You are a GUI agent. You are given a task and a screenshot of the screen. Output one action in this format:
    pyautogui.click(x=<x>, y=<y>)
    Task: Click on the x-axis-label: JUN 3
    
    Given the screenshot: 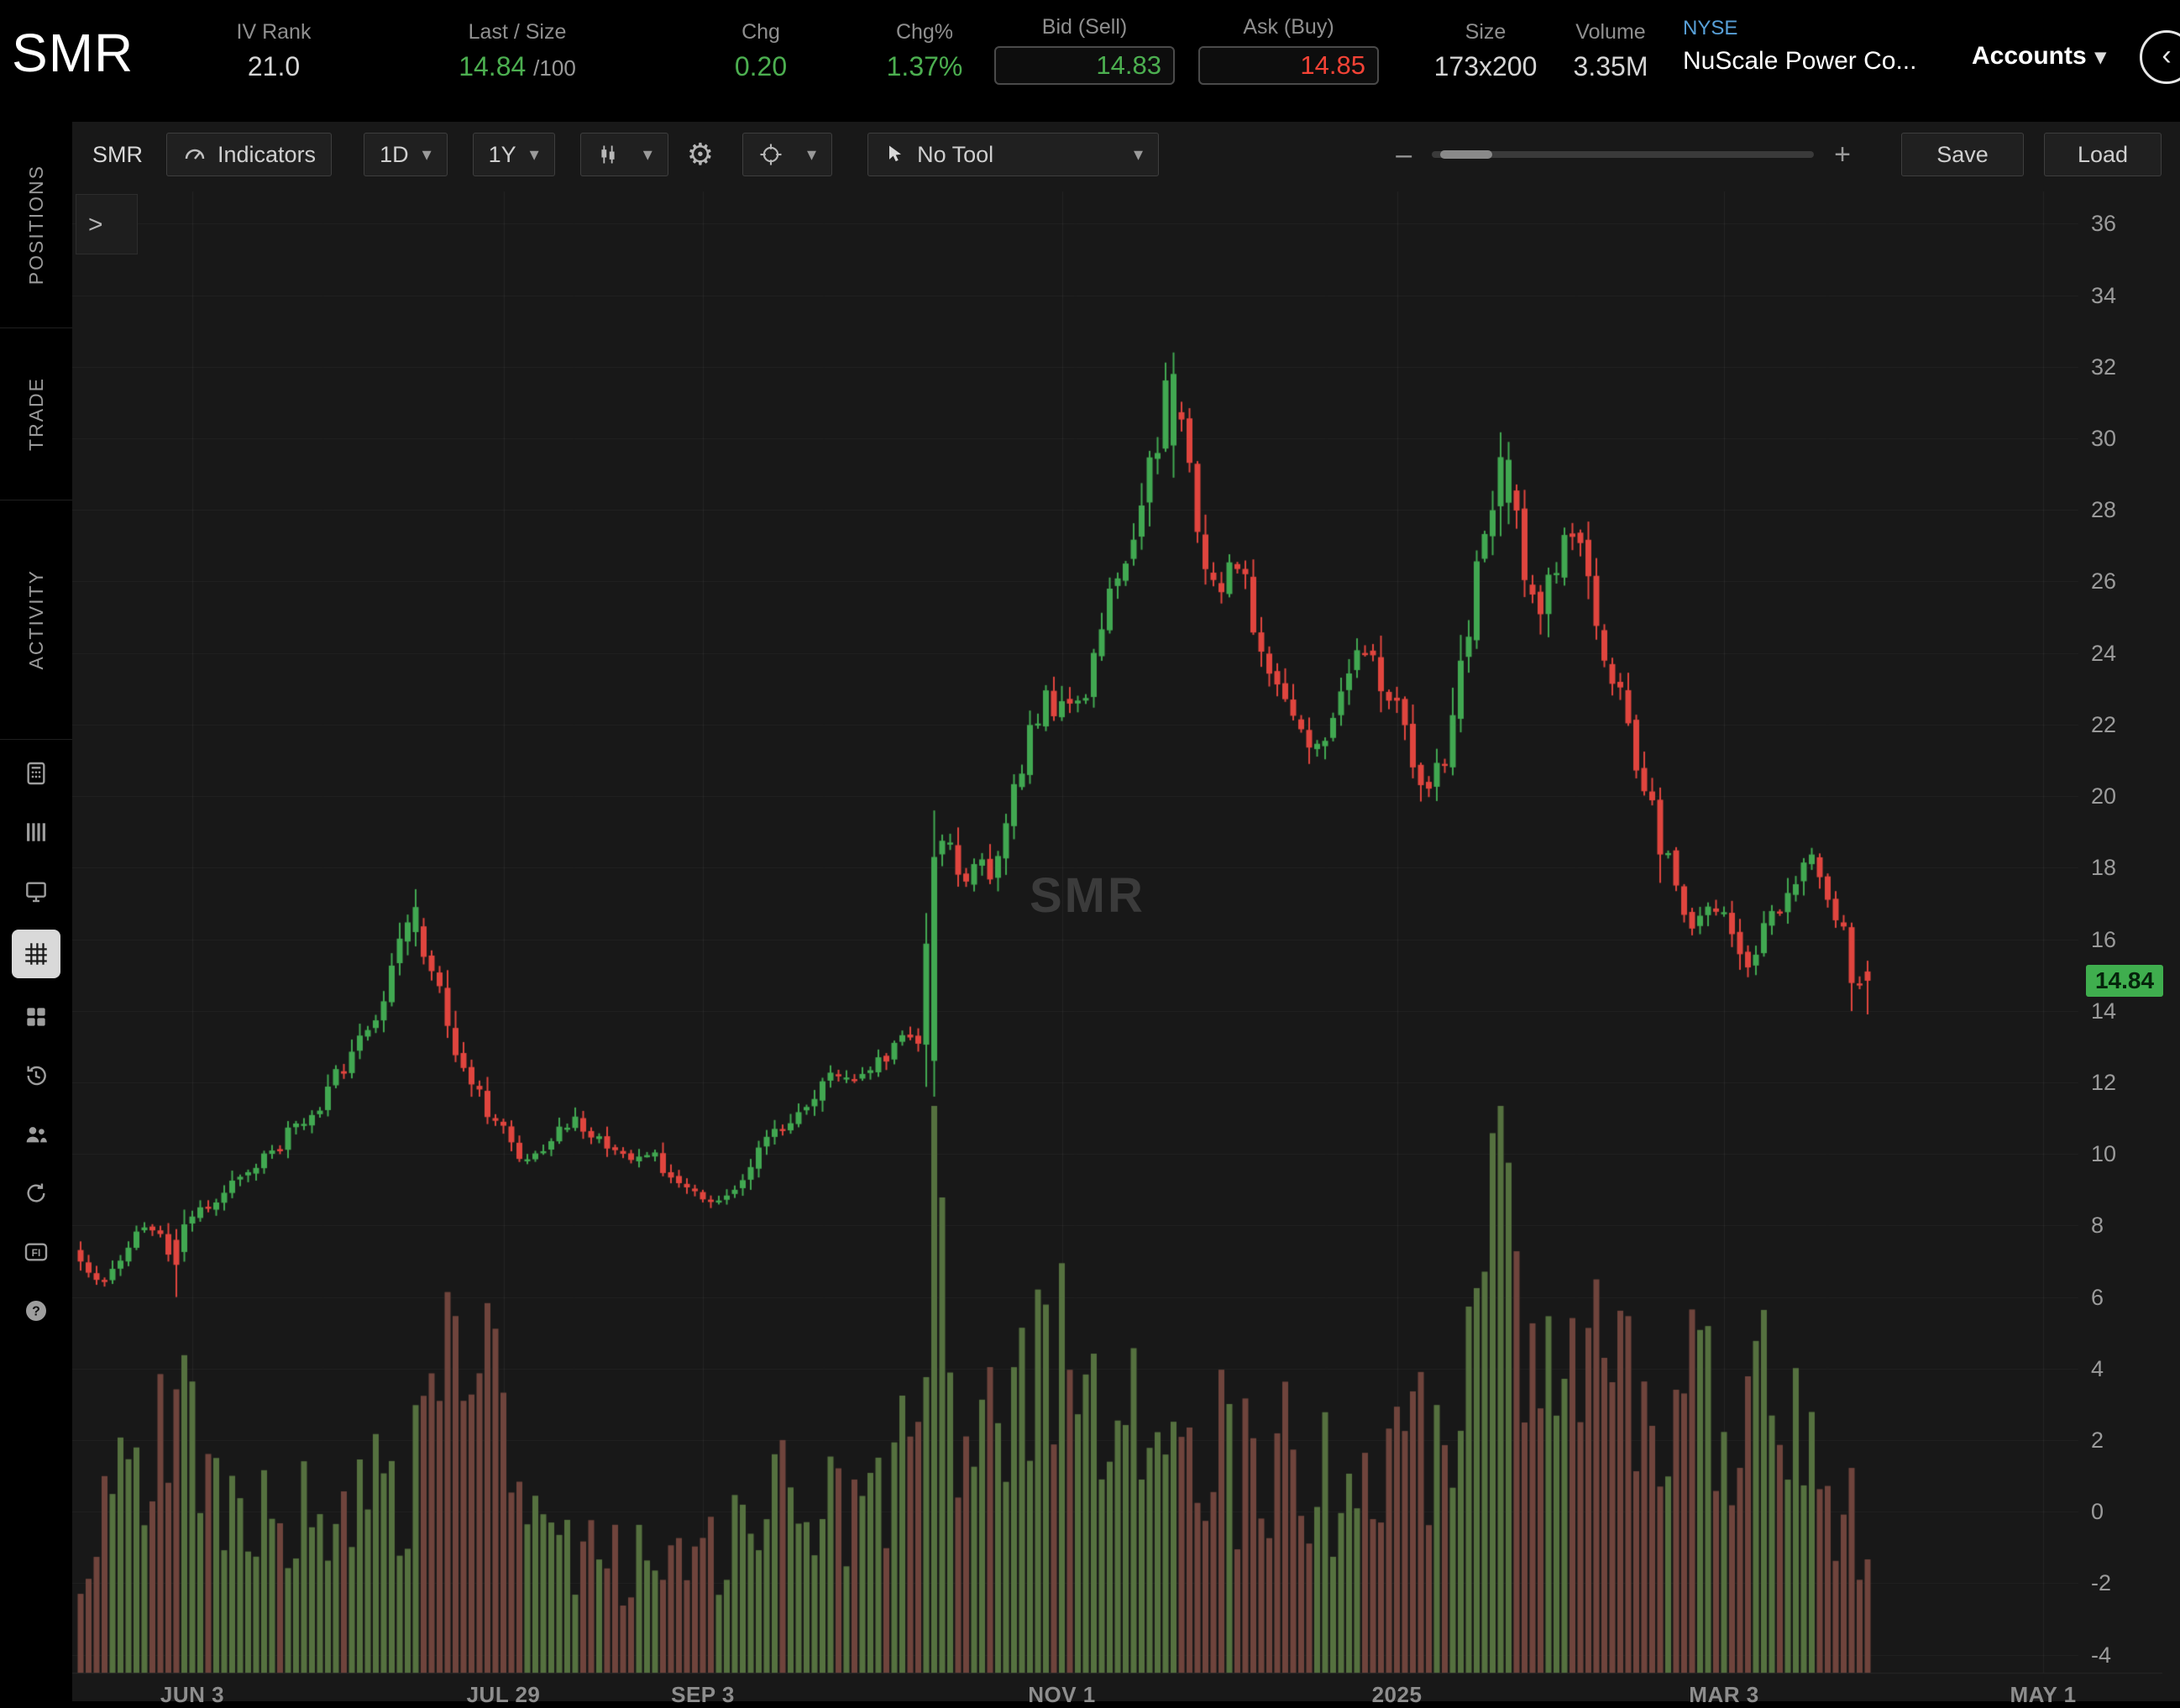 What is the action you would take?
    pyautogui.click(x=192, y=1694)
    